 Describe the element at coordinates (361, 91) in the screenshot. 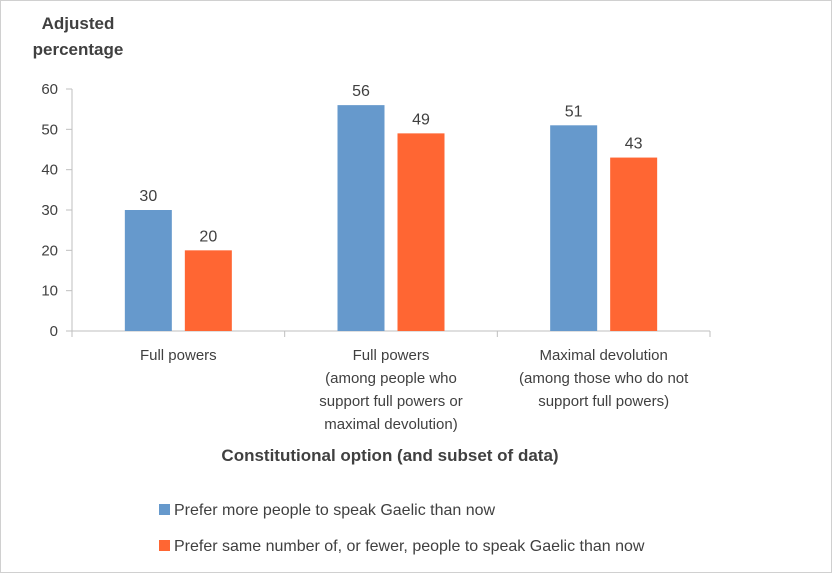

I see `data-label: 56` at that location.